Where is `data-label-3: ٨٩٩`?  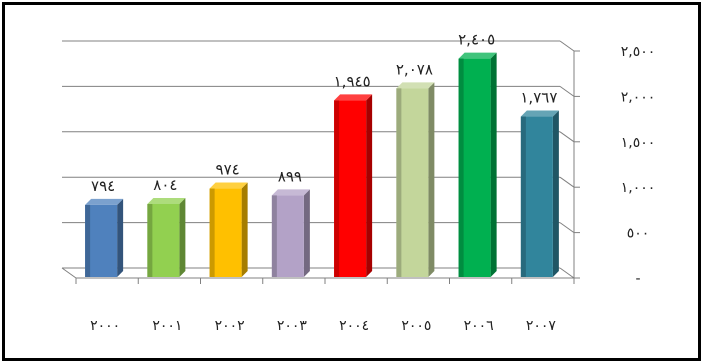 data-label-3: ٨٩٩ is located at coordinates (290, 176).